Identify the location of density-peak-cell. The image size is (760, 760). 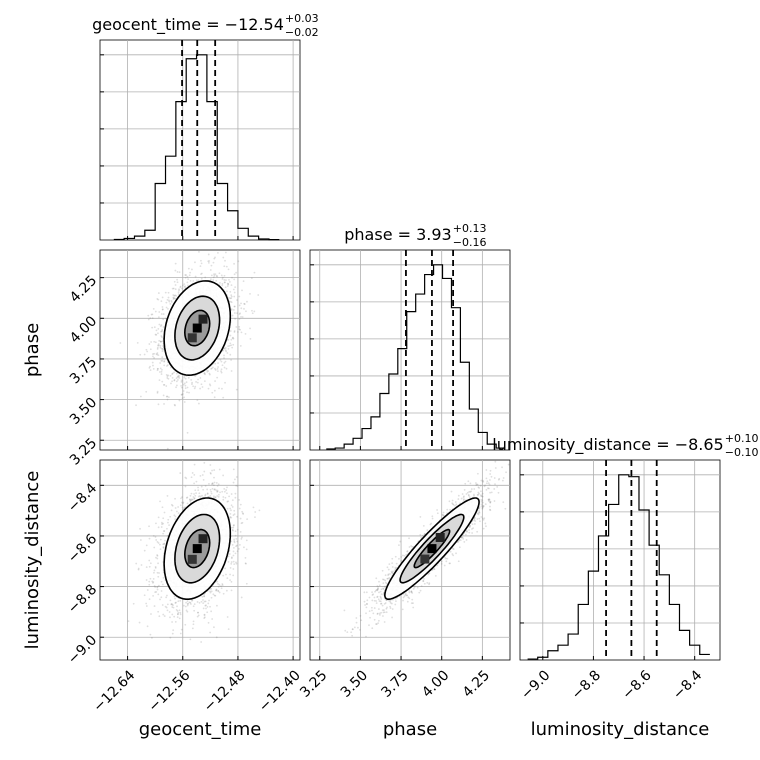
(192, 338).